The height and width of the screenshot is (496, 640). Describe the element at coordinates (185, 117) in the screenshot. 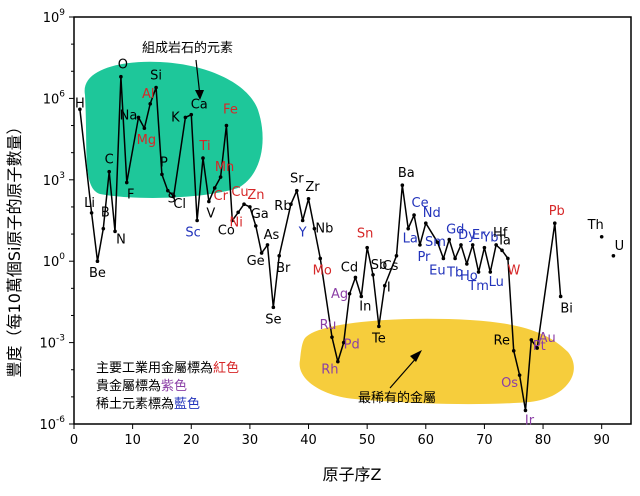

I see `data-point-k` at that location.